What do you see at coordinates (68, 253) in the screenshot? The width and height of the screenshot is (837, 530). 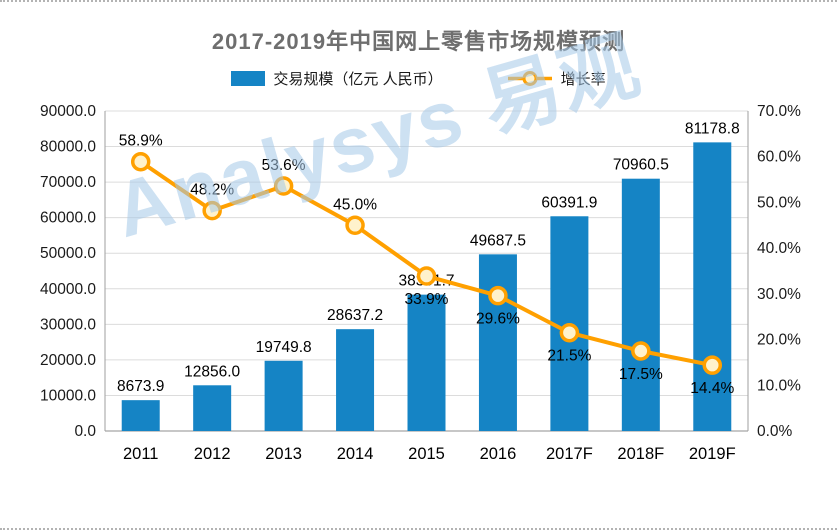 I see `svg-text: 50000.0` at bounding box center [68, 253].